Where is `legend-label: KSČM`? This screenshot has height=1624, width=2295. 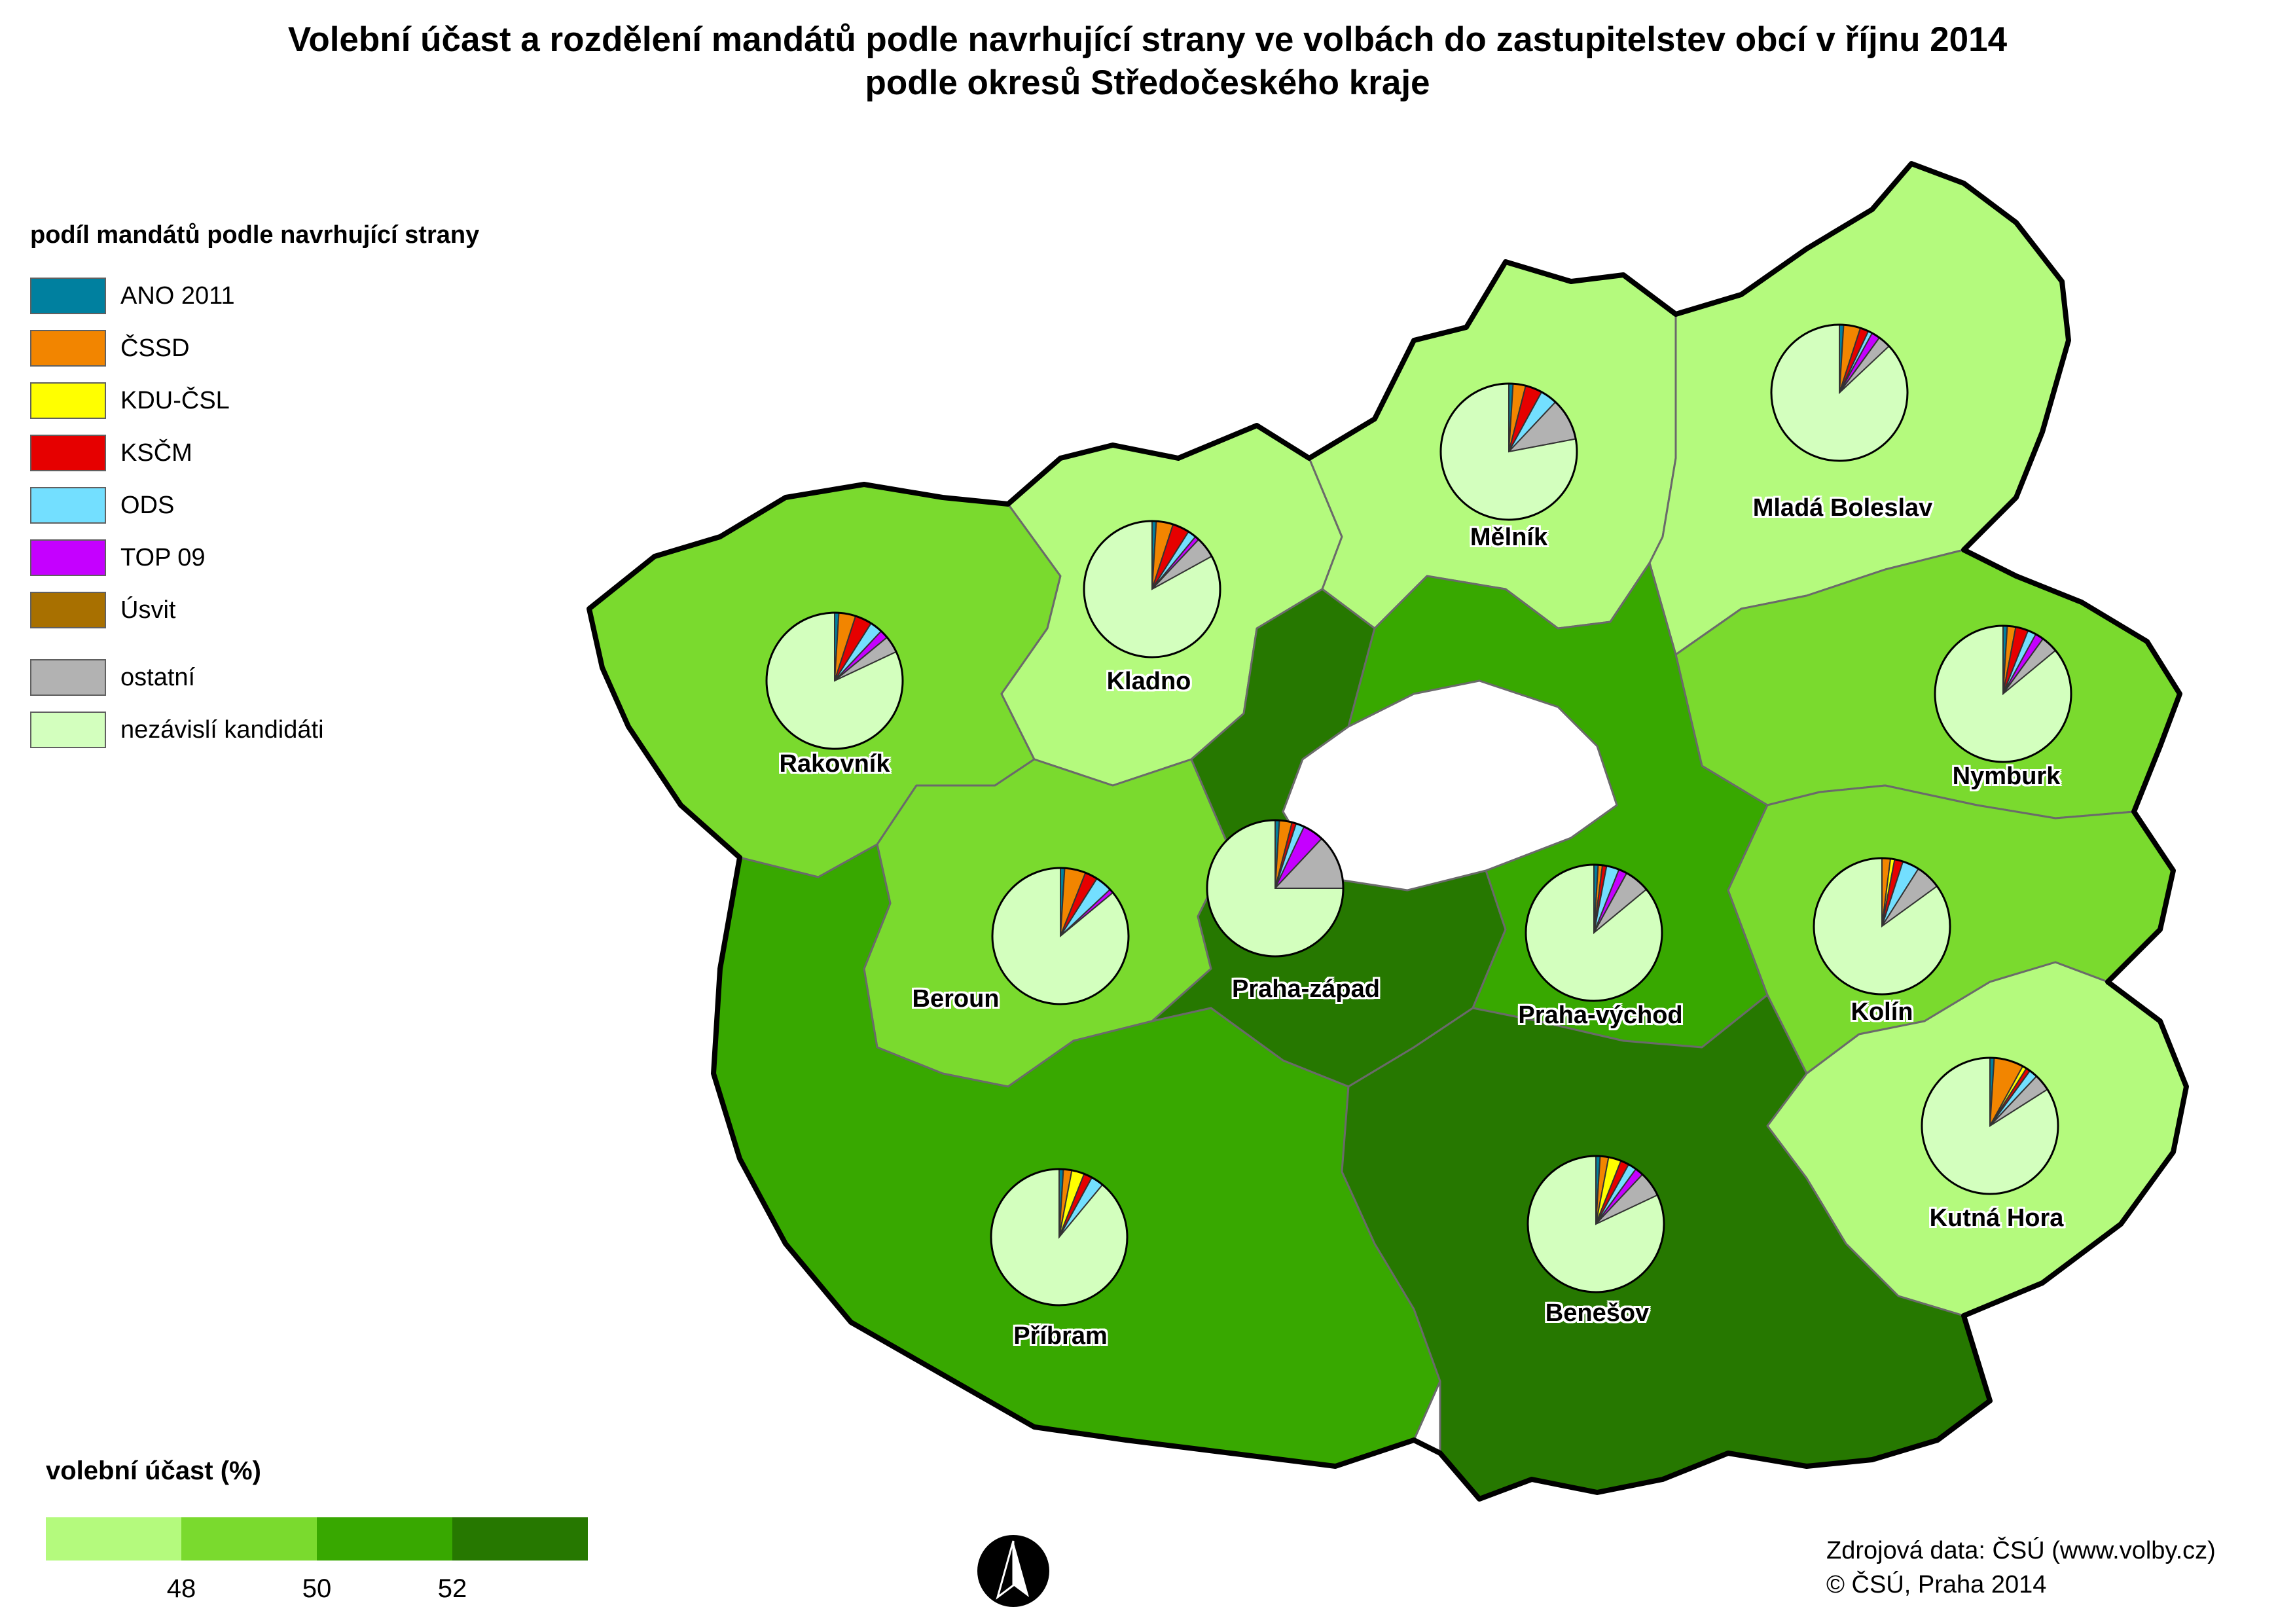 legend-label: KSČM is located at coordinates (156, 453).